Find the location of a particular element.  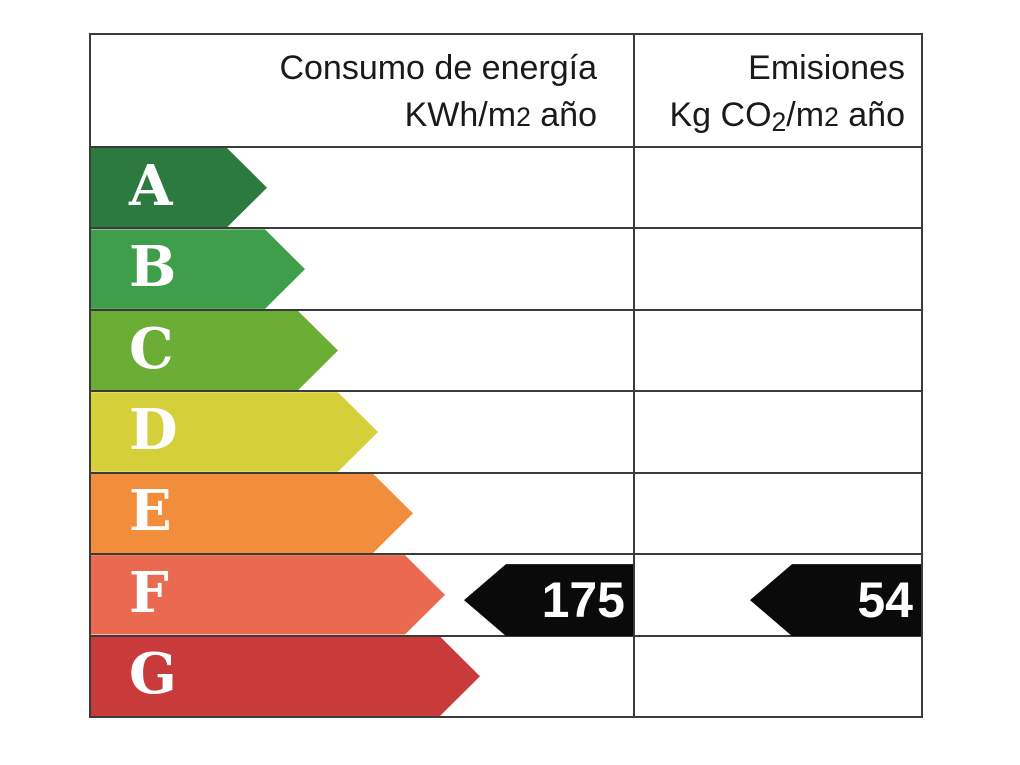

grade-row-e: E is located at coordinates (506, 512).